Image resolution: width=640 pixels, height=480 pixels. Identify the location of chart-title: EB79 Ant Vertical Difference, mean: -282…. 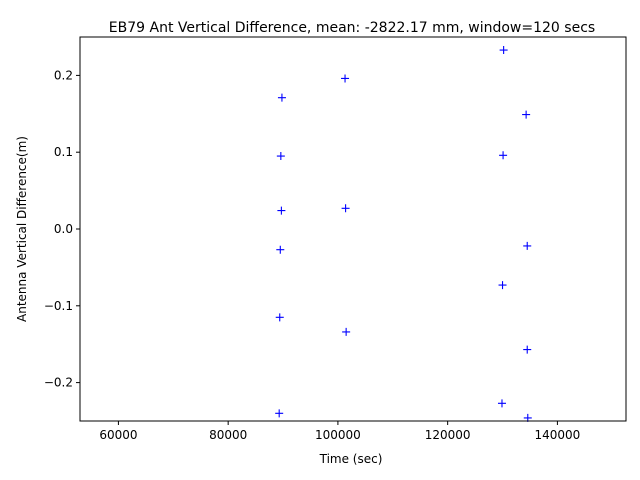
(352, 28).